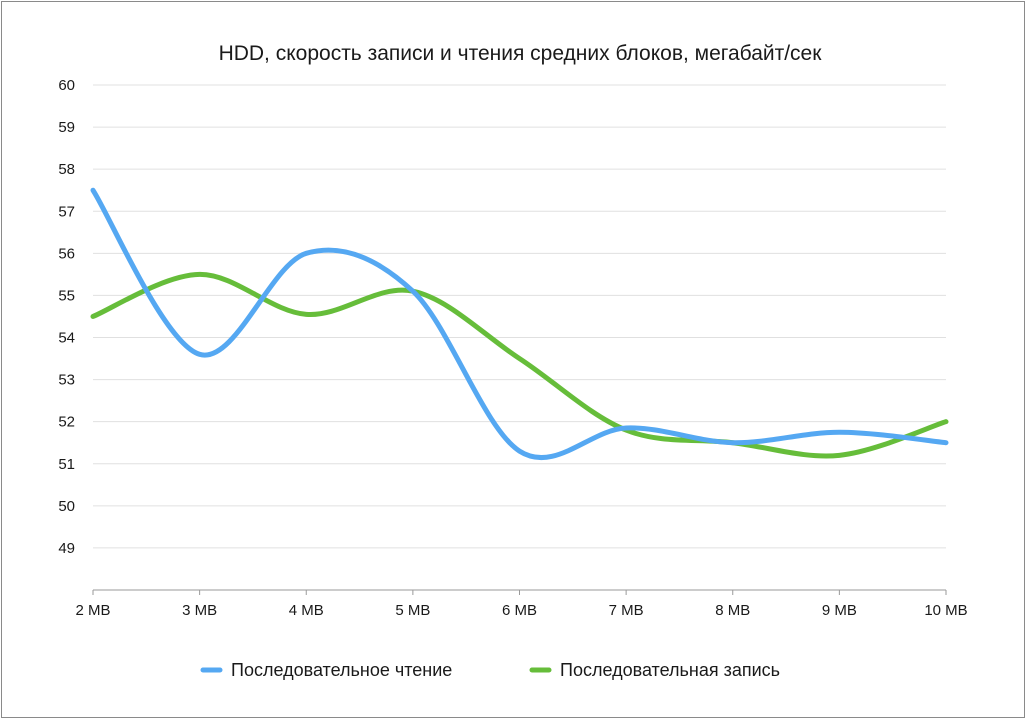 The width and height of the screenshot is (1026, 719). What do you see at coordinates (66, 506) in the screenshot?
I see `y-tick-label: 50` at bounding box center [66, 506].